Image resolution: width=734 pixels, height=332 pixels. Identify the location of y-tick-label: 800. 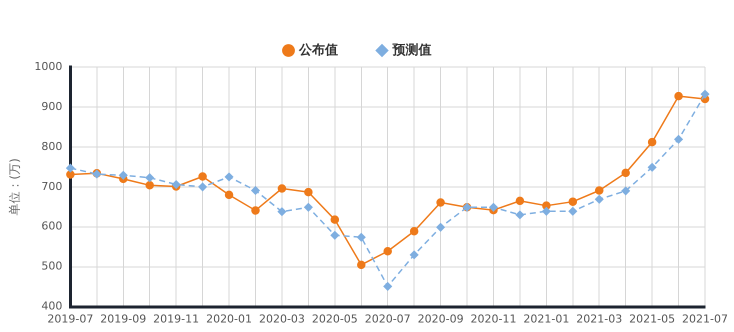
(51, 146).